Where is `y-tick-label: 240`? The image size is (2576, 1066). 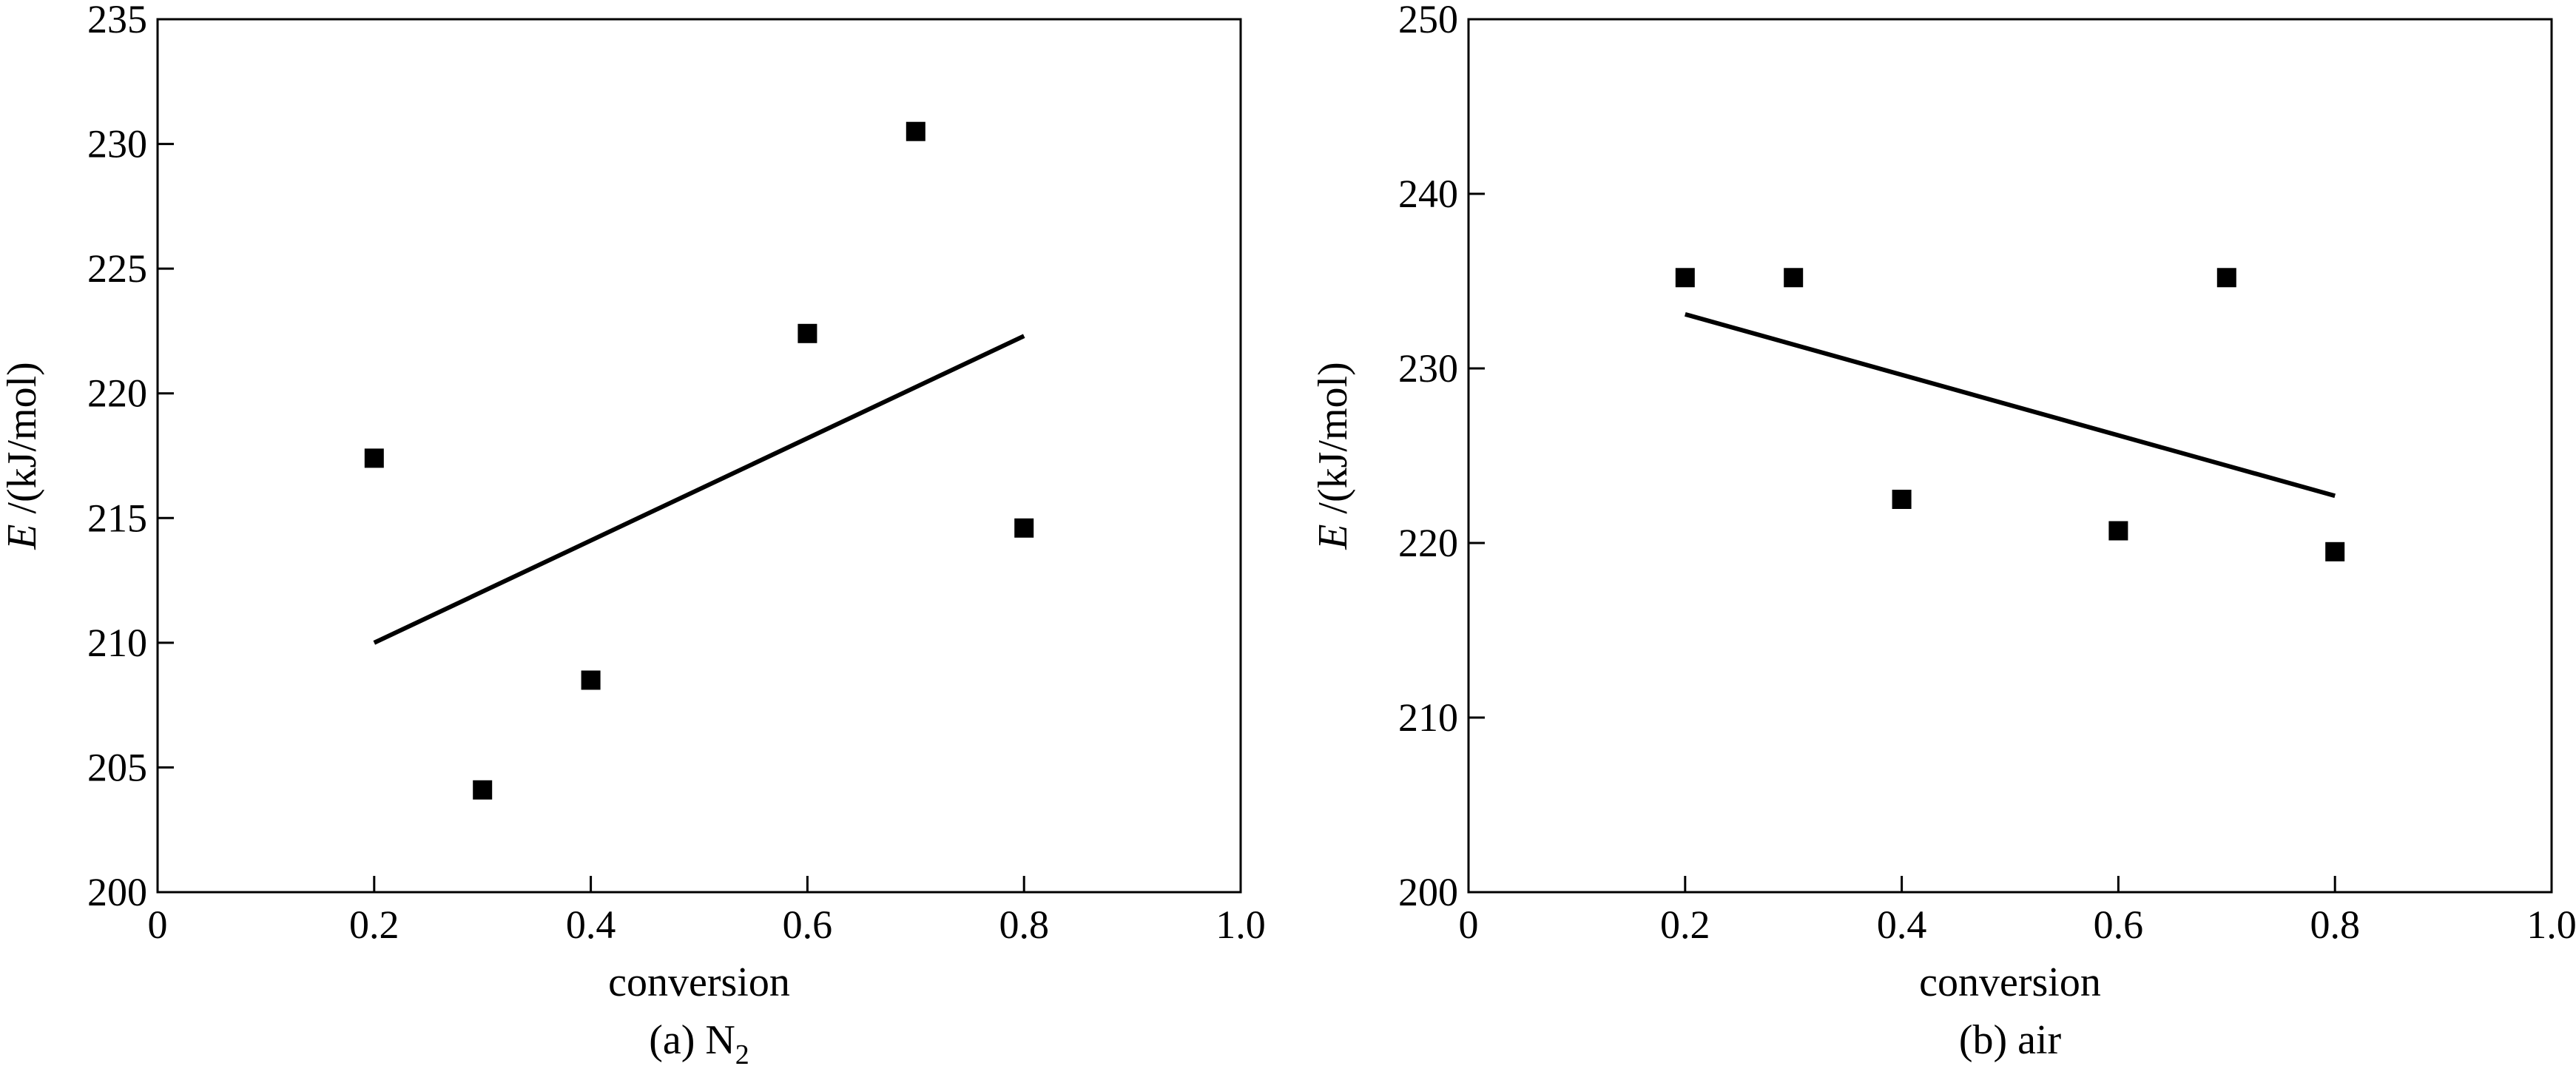 y-tick-label: 240 is located at coordinates (1428, 194).